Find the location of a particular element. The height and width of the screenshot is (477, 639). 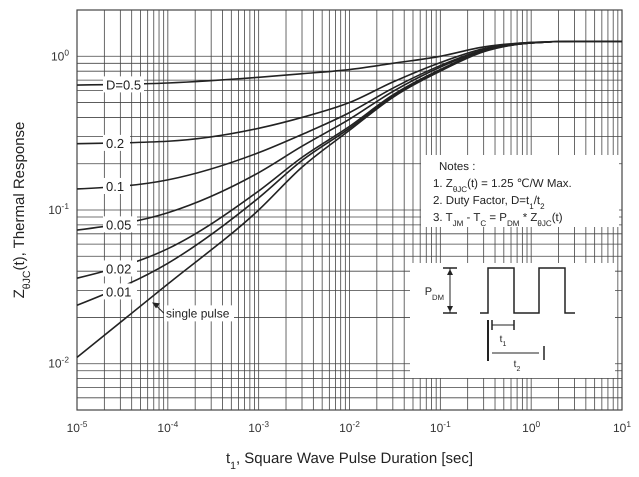

annotation: Notes : is located at coordinates (457, 167).